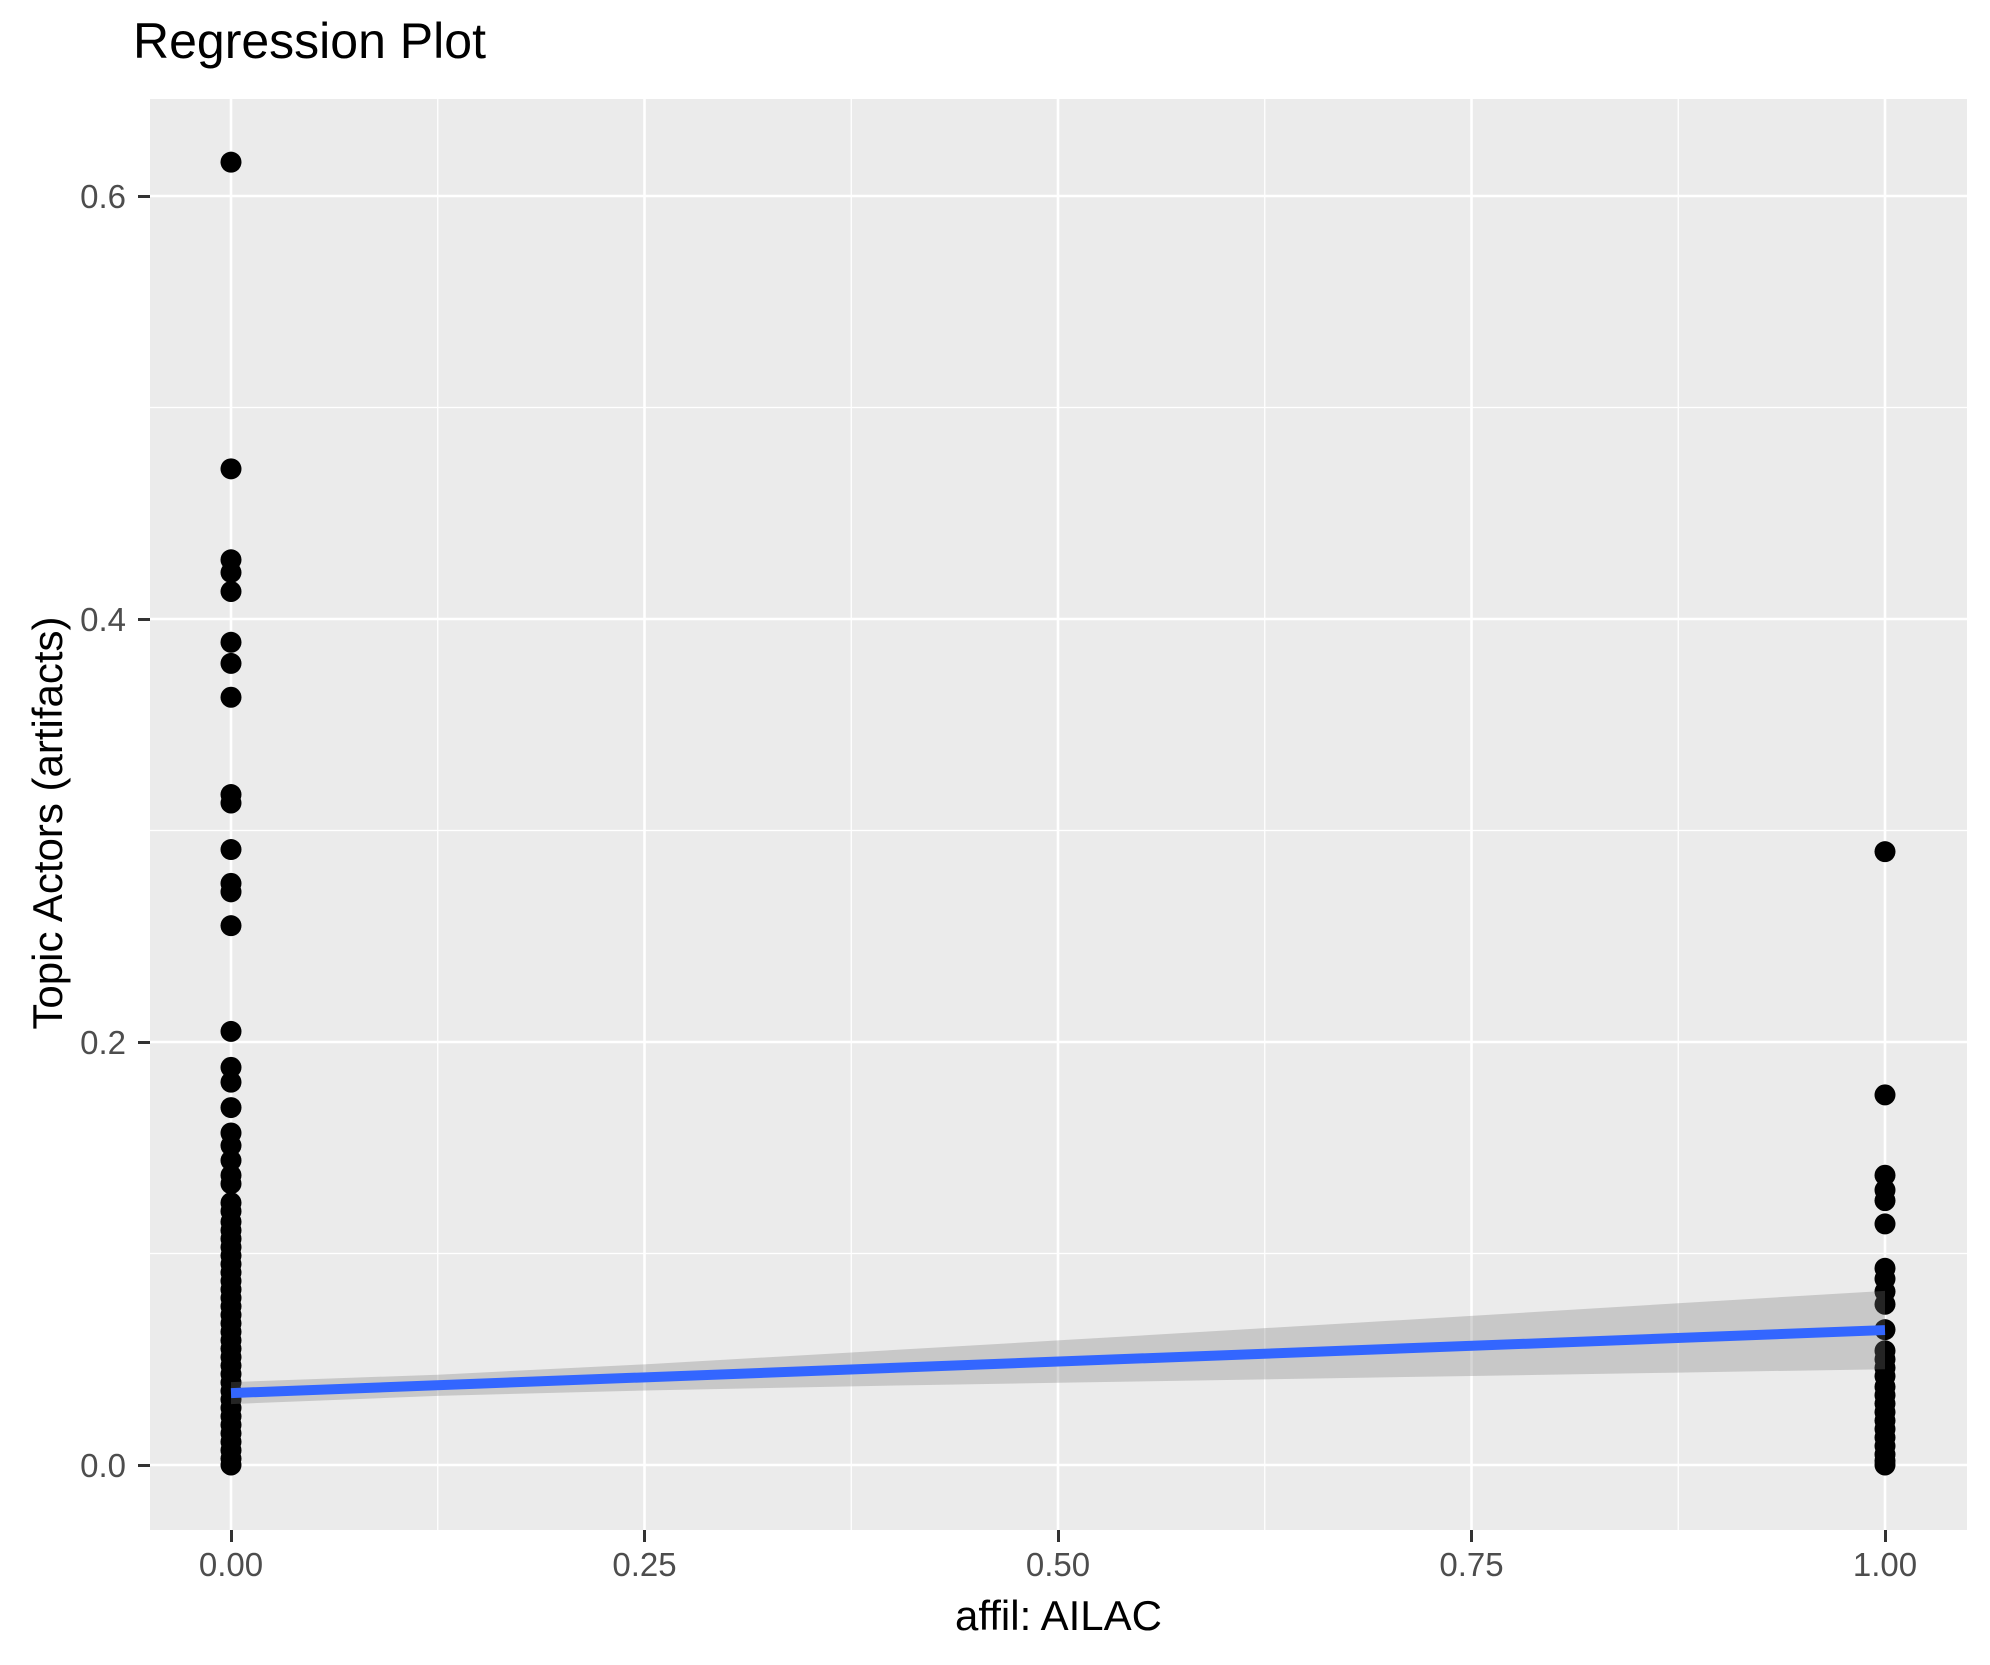 The image size is (1990, 1665). What do you see at coordinates (103, 196) in the screenshot?
I see `y-tick-label: 0.6` at bounding box center [103, 196].